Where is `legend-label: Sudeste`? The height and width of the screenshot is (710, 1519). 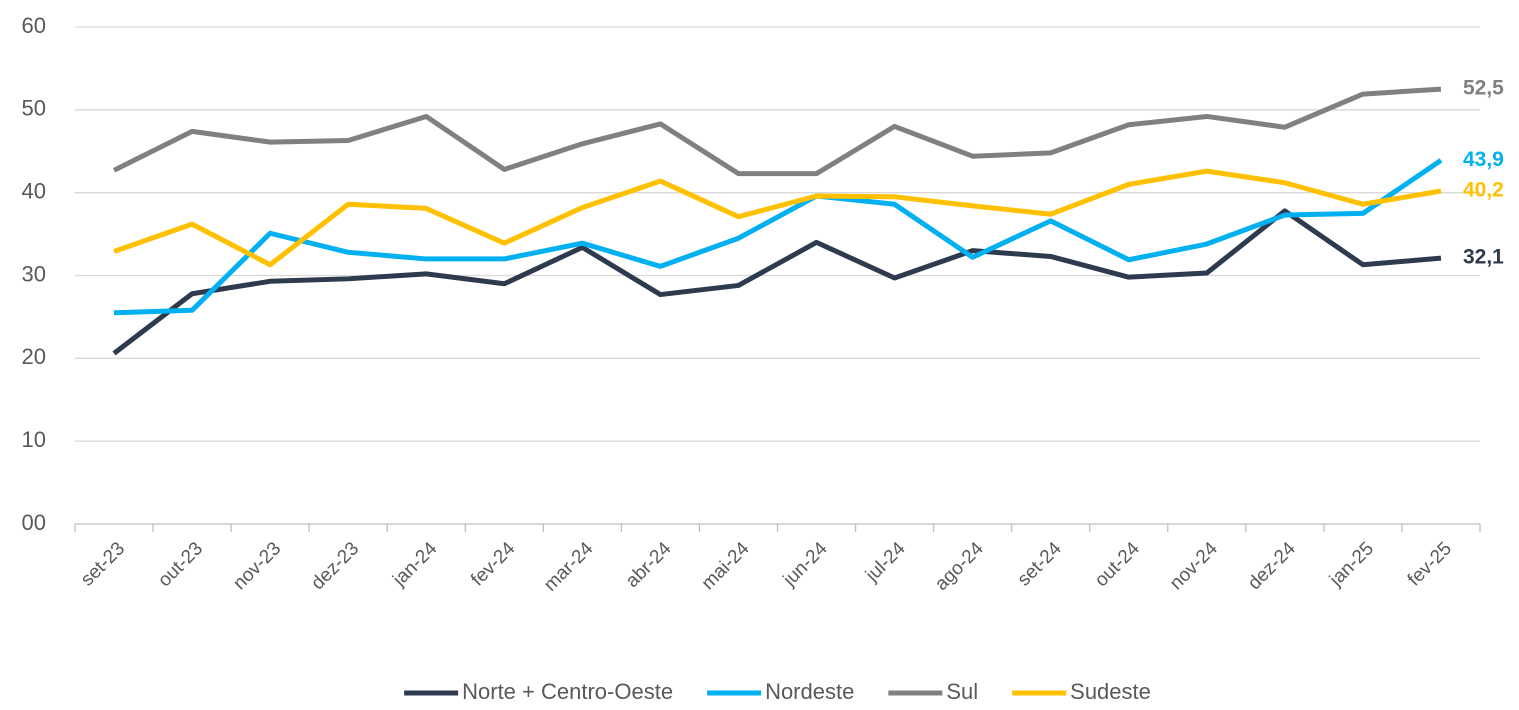 legend-label: Sudeste is located at coordinates (1110, 691).